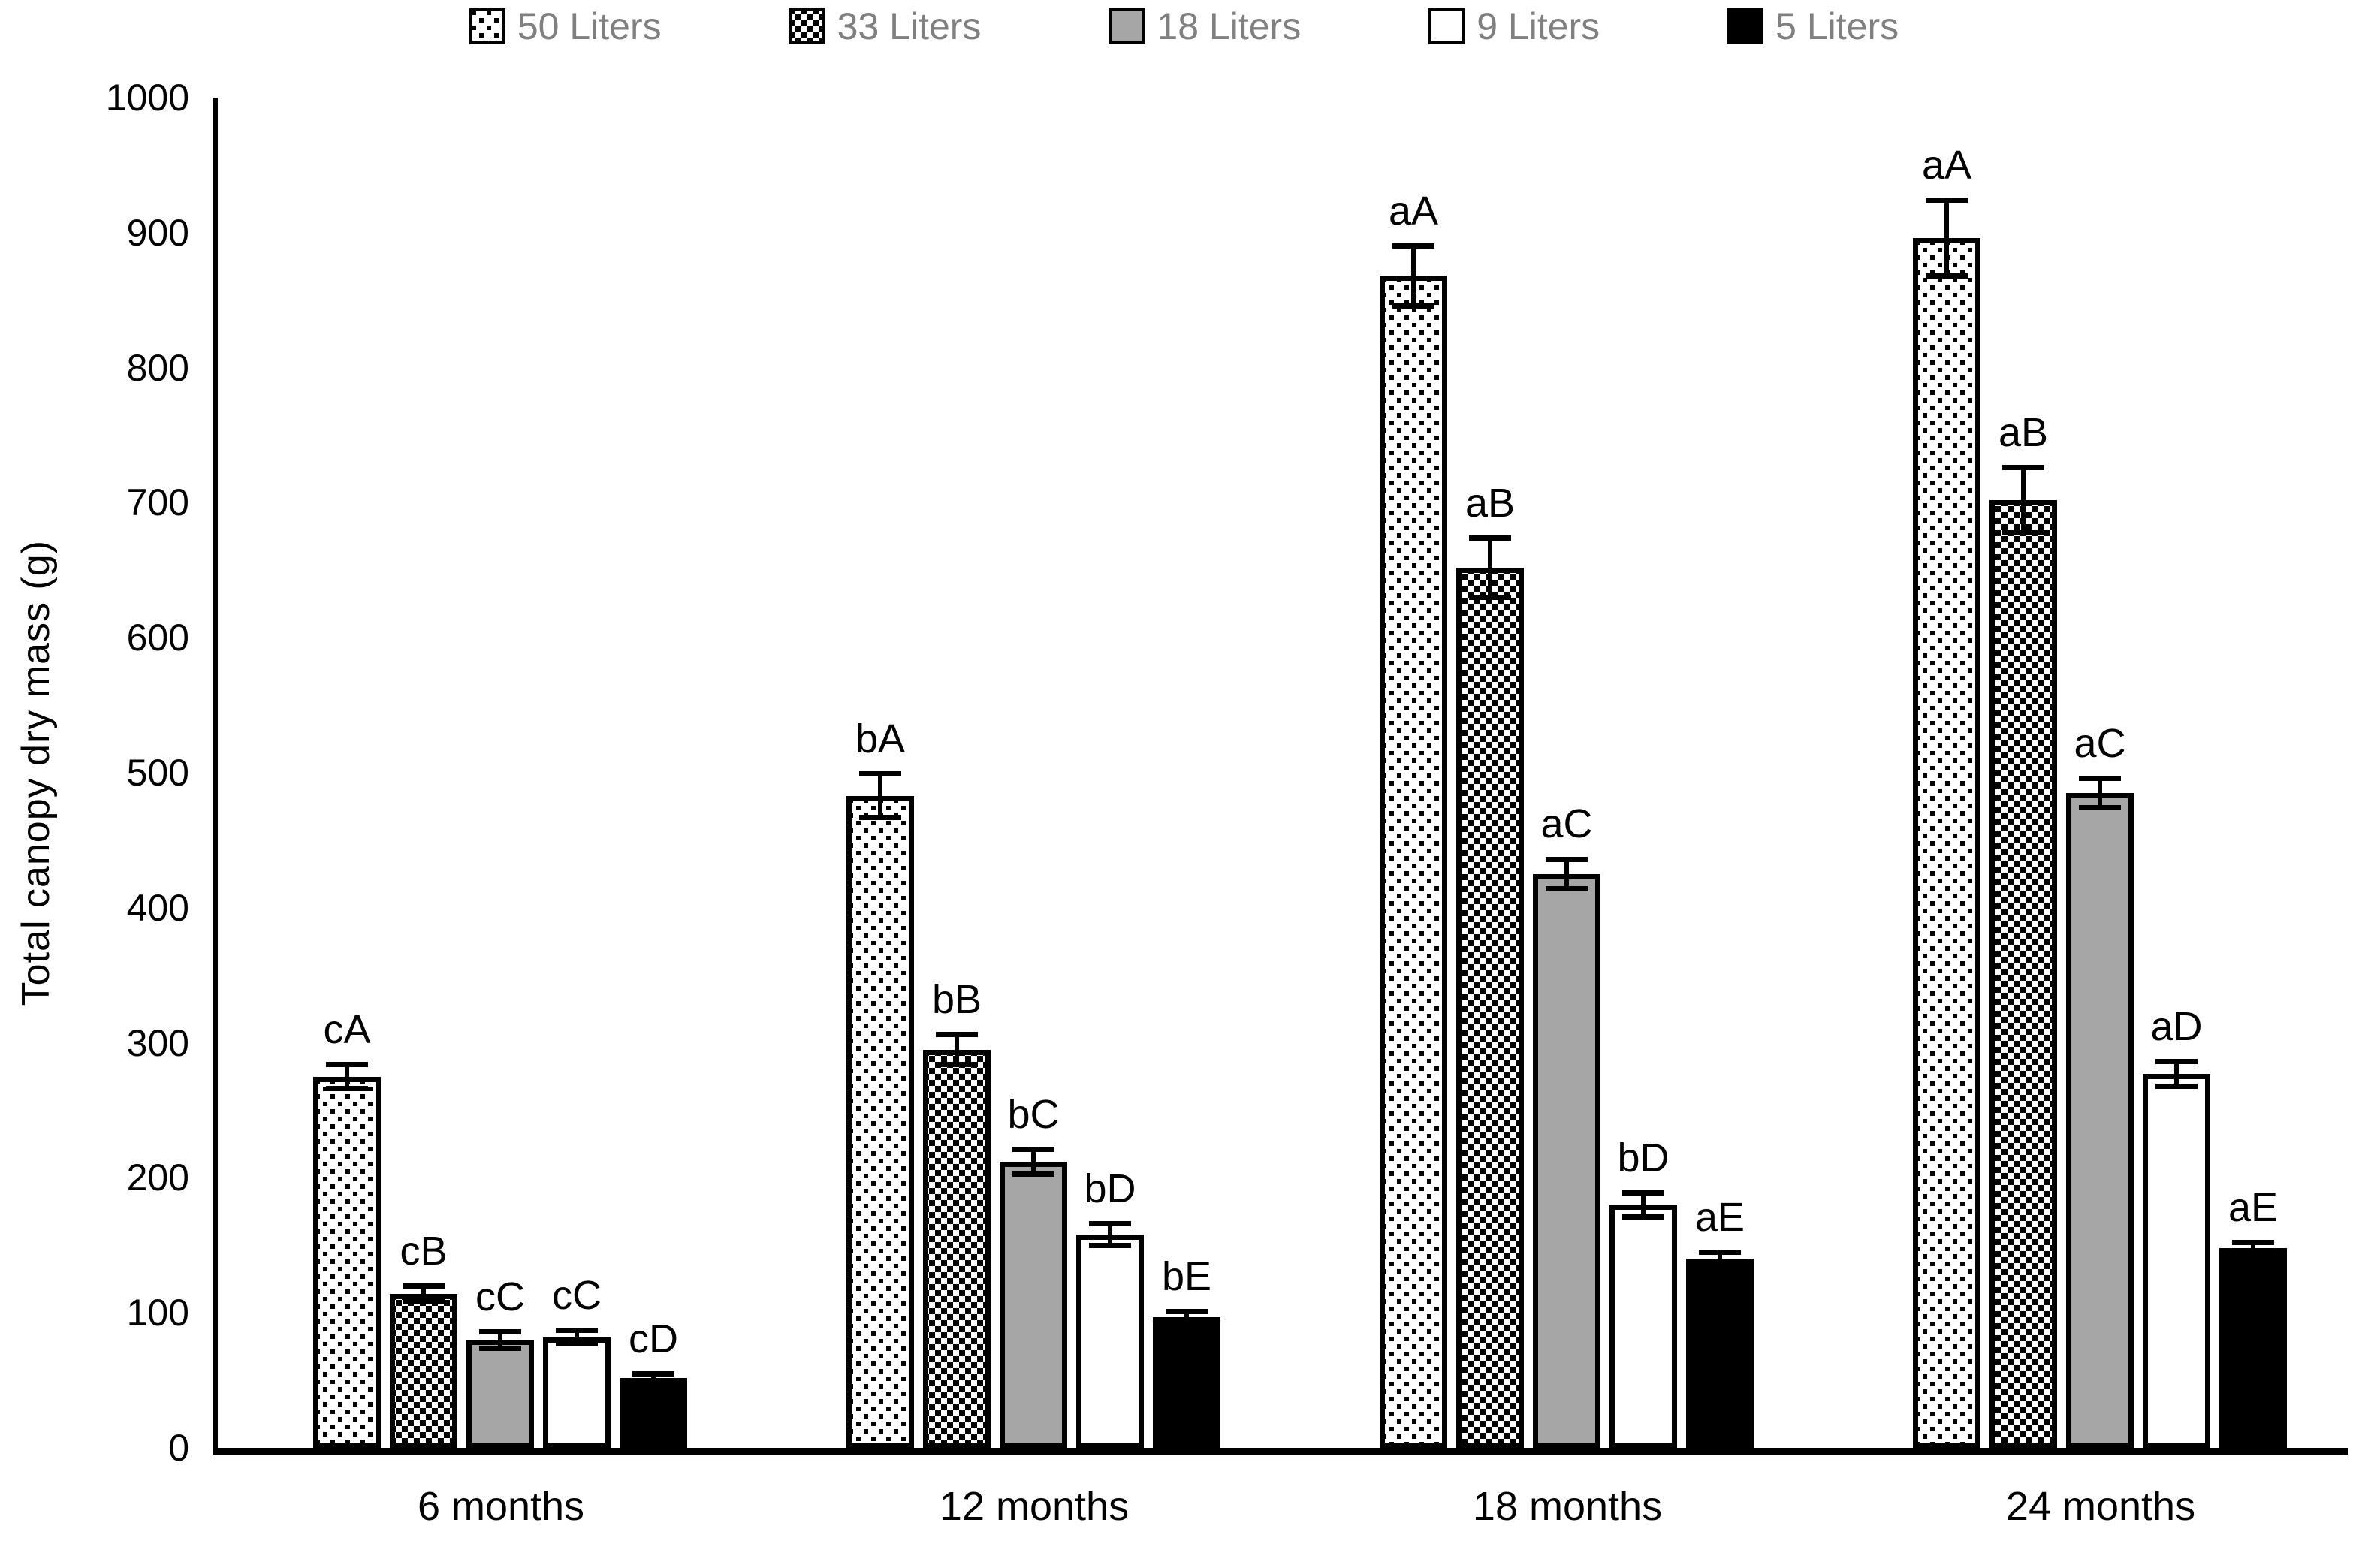 This screenshot has height=1568, width=2368. What do you see at coordinates (2100, 1507) in the screenshot?
I see `x-category-label: 24 months` at bounding box center [2100, 1507].